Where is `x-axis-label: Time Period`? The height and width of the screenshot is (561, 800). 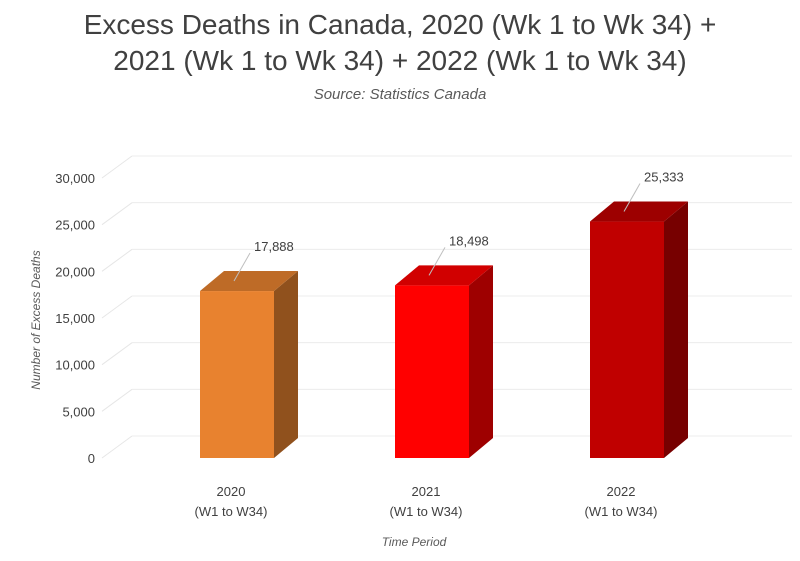 x-axis-label: Time Period is located at coordinates (414, 542).